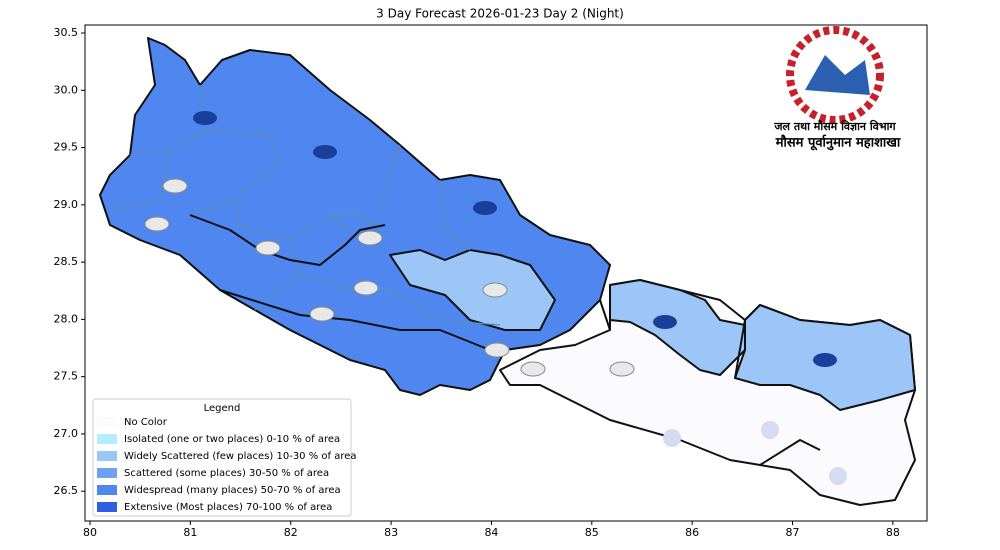  I want to click on y-tick-label: 28.5, so click(66, 261).